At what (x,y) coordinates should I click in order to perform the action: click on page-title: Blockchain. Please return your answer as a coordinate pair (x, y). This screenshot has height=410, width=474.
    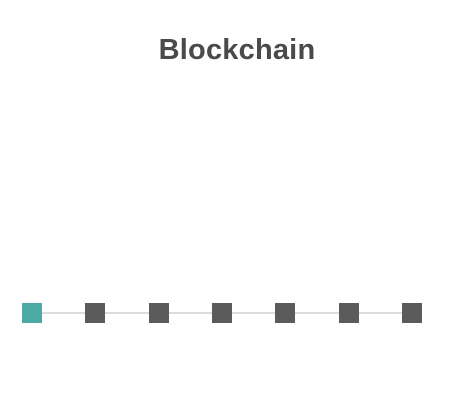
    Looking at the image, I should click on (237, 50).